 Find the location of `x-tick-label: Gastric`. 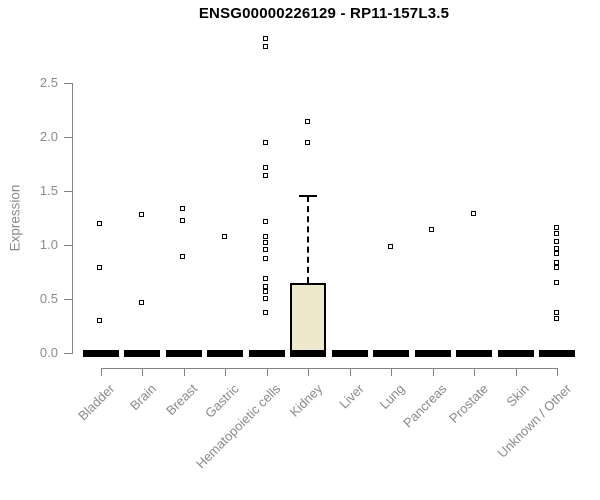

x-tick-label: Gastric is located at coordinates (222, 401).